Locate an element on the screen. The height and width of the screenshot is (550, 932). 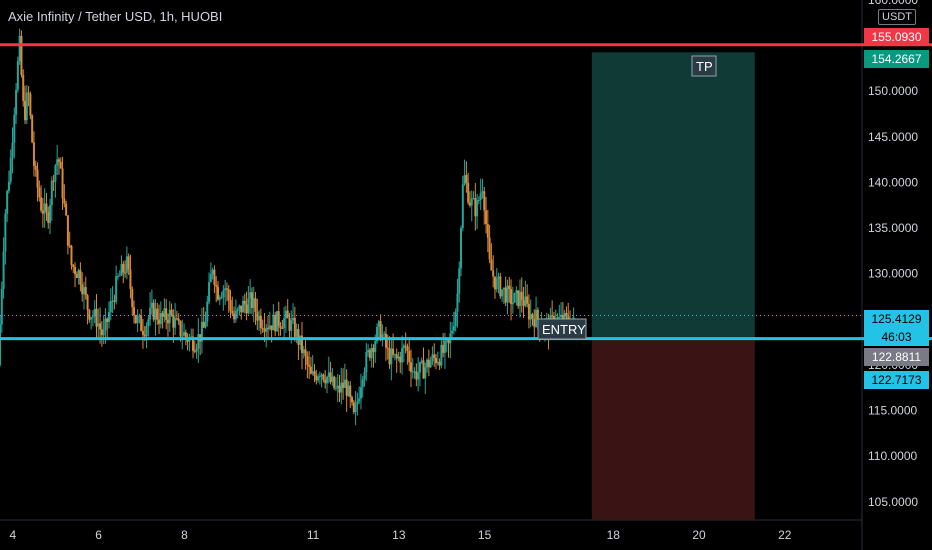
x-tick-label: 15 is located at coordinates (485, 535).